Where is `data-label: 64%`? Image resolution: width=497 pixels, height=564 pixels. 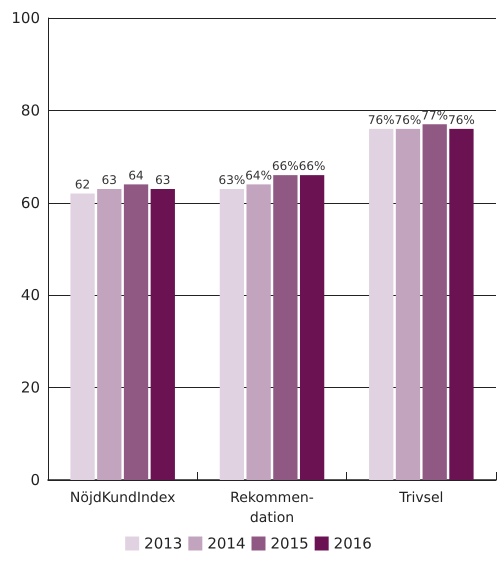 data-label: 64% is located at coordinates (258, 175).